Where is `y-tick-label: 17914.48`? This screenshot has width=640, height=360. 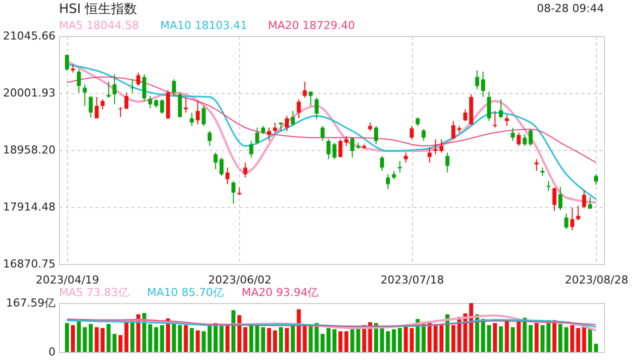
y-tick-label: 17914.48 is located at coordinates (29, 207).